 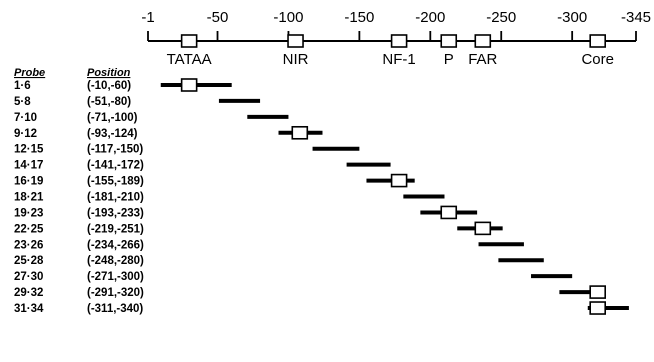 What do you see at coordinates (430, 17) in the screenshot?
I see `axis-tick-label: -200` at bounding box center [430, 17].